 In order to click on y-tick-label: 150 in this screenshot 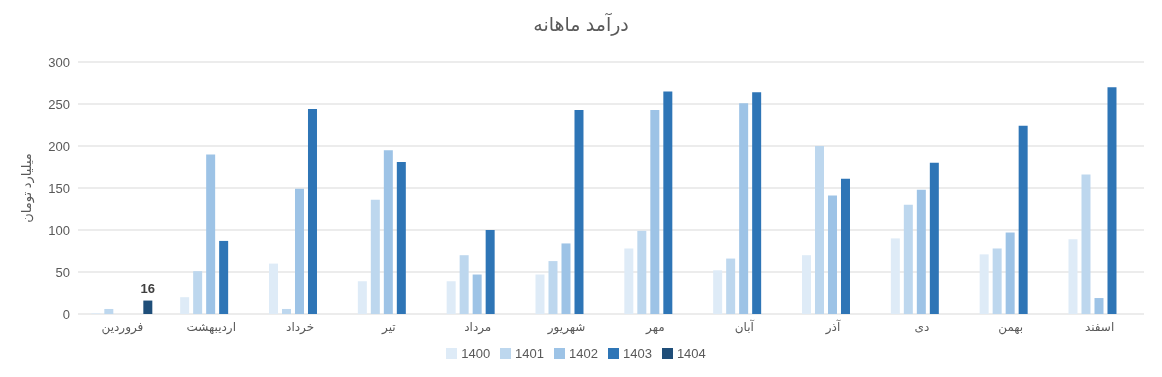, I will do `click(59, 188)`.